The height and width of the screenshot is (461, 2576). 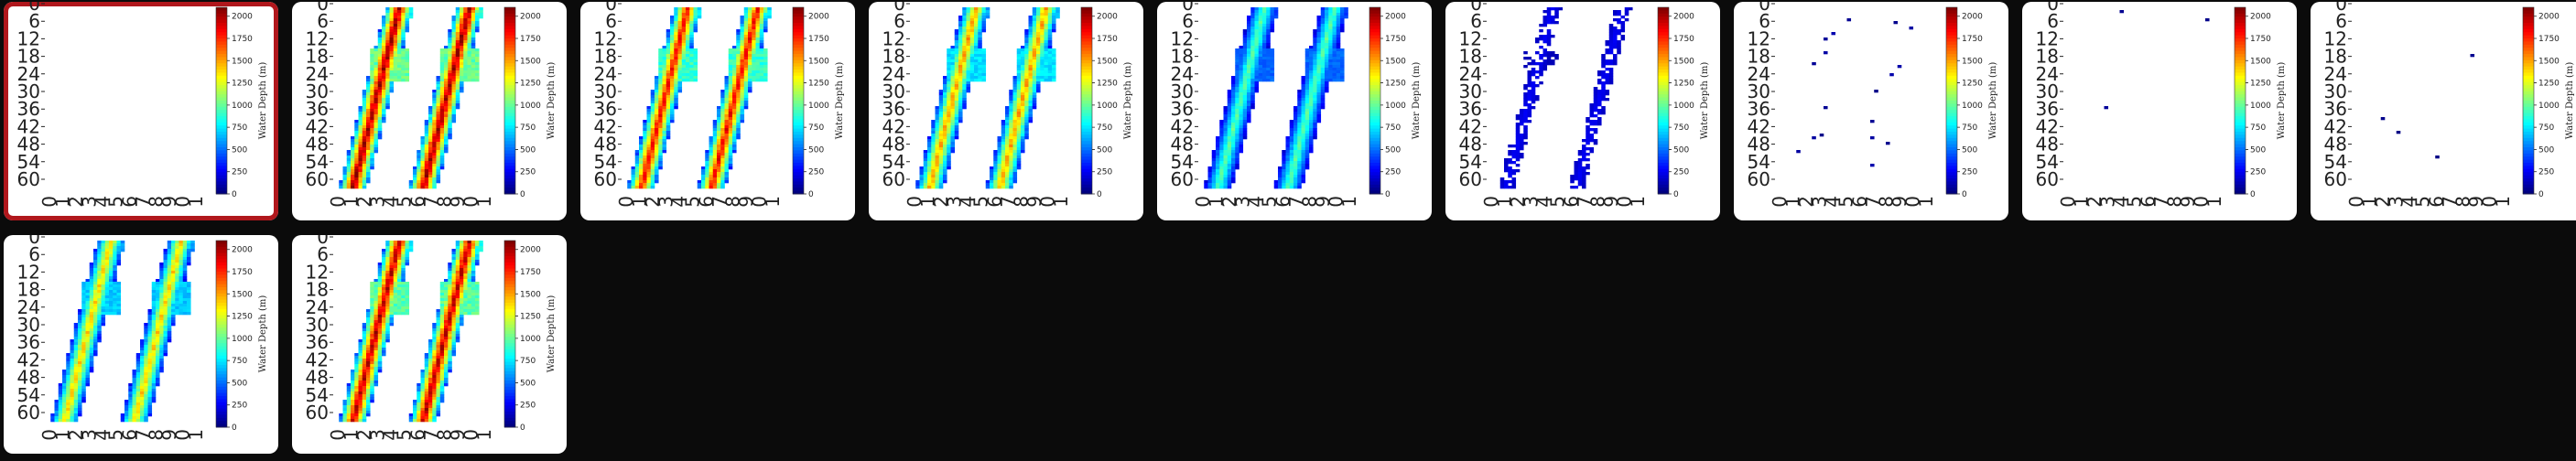 What do you see at coordinates (240, 383) in the screenshot?
I see `colorbar-tick-label: 500` at bounding box center [240, 383].